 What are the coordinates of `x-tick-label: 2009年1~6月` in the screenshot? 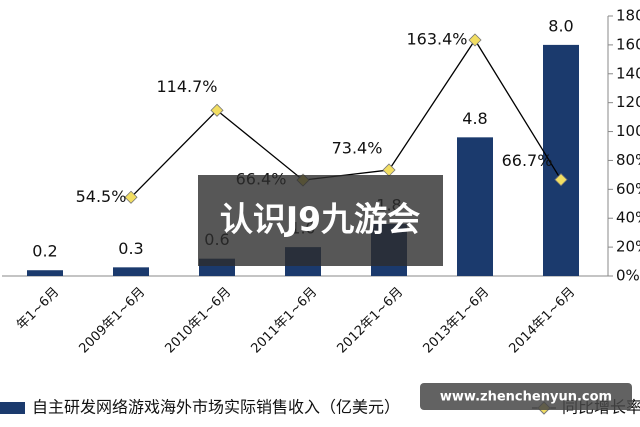 It's located at (113, 321).